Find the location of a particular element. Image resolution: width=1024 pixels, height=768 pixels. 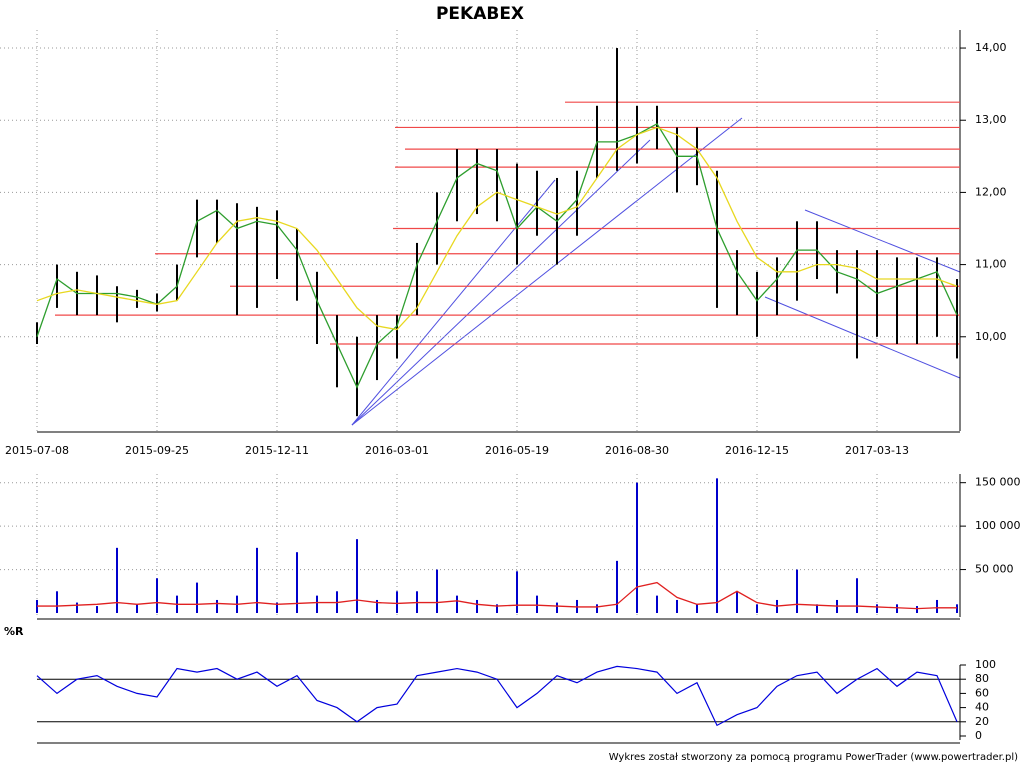

y-tick-label: 12,00 is located at coordinates (991, 191).